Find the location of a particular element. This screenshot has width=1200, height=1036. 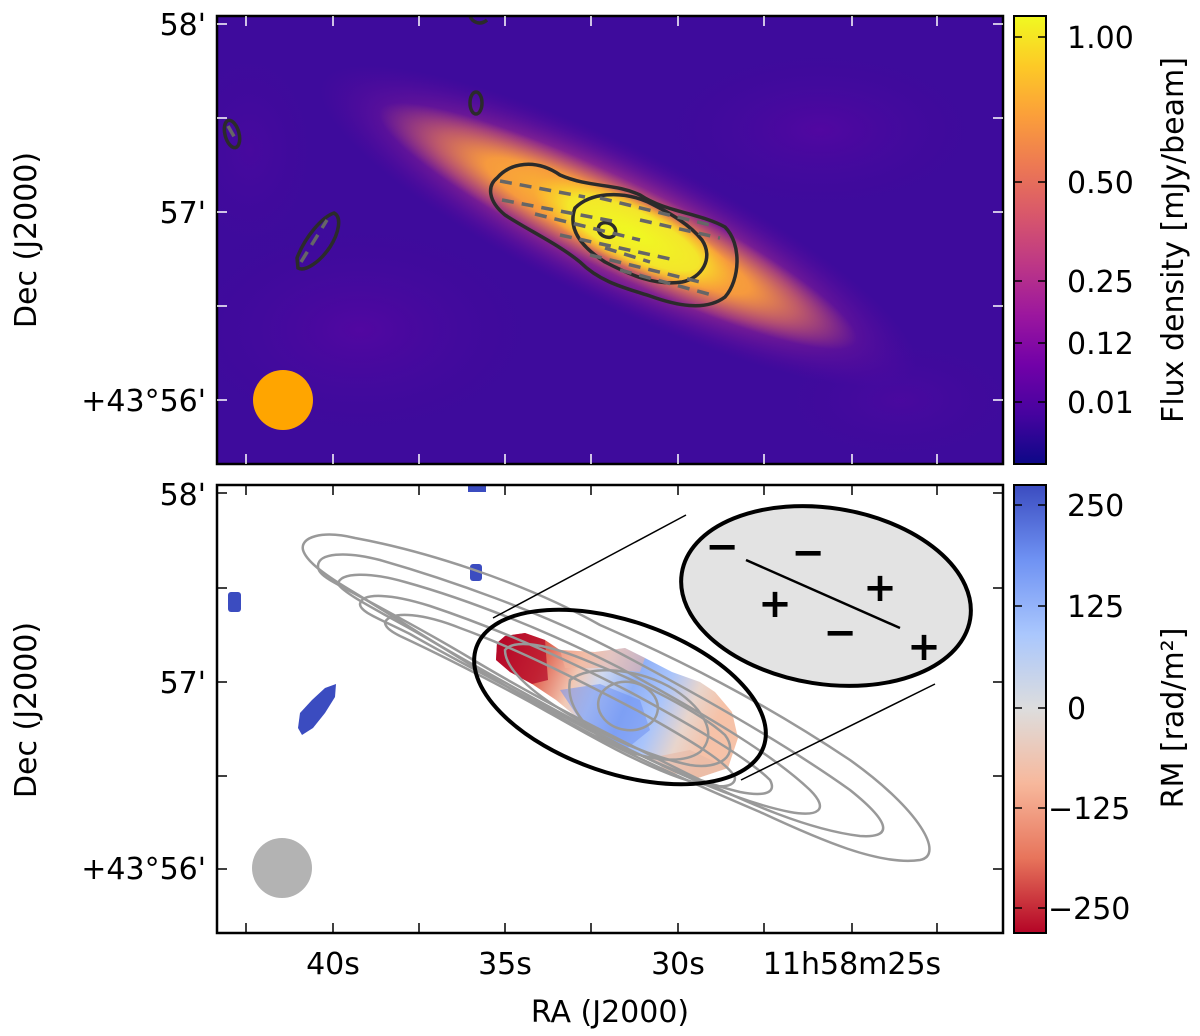

colorbar-ticklabel: 0.25 is located at coordinates (1100, 282).